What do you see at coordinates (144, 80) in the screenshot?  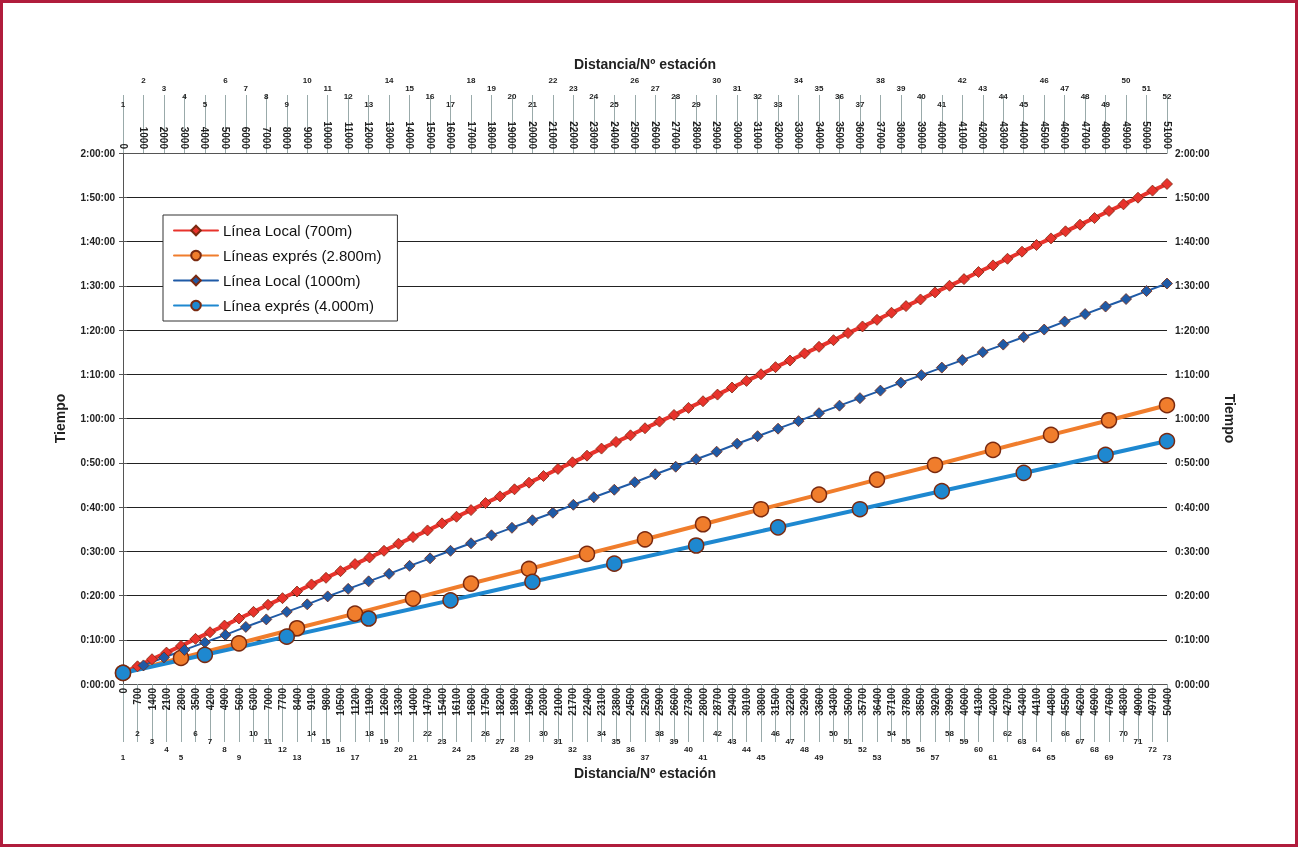 I see `text: 2` at bounding box center [144, 80].